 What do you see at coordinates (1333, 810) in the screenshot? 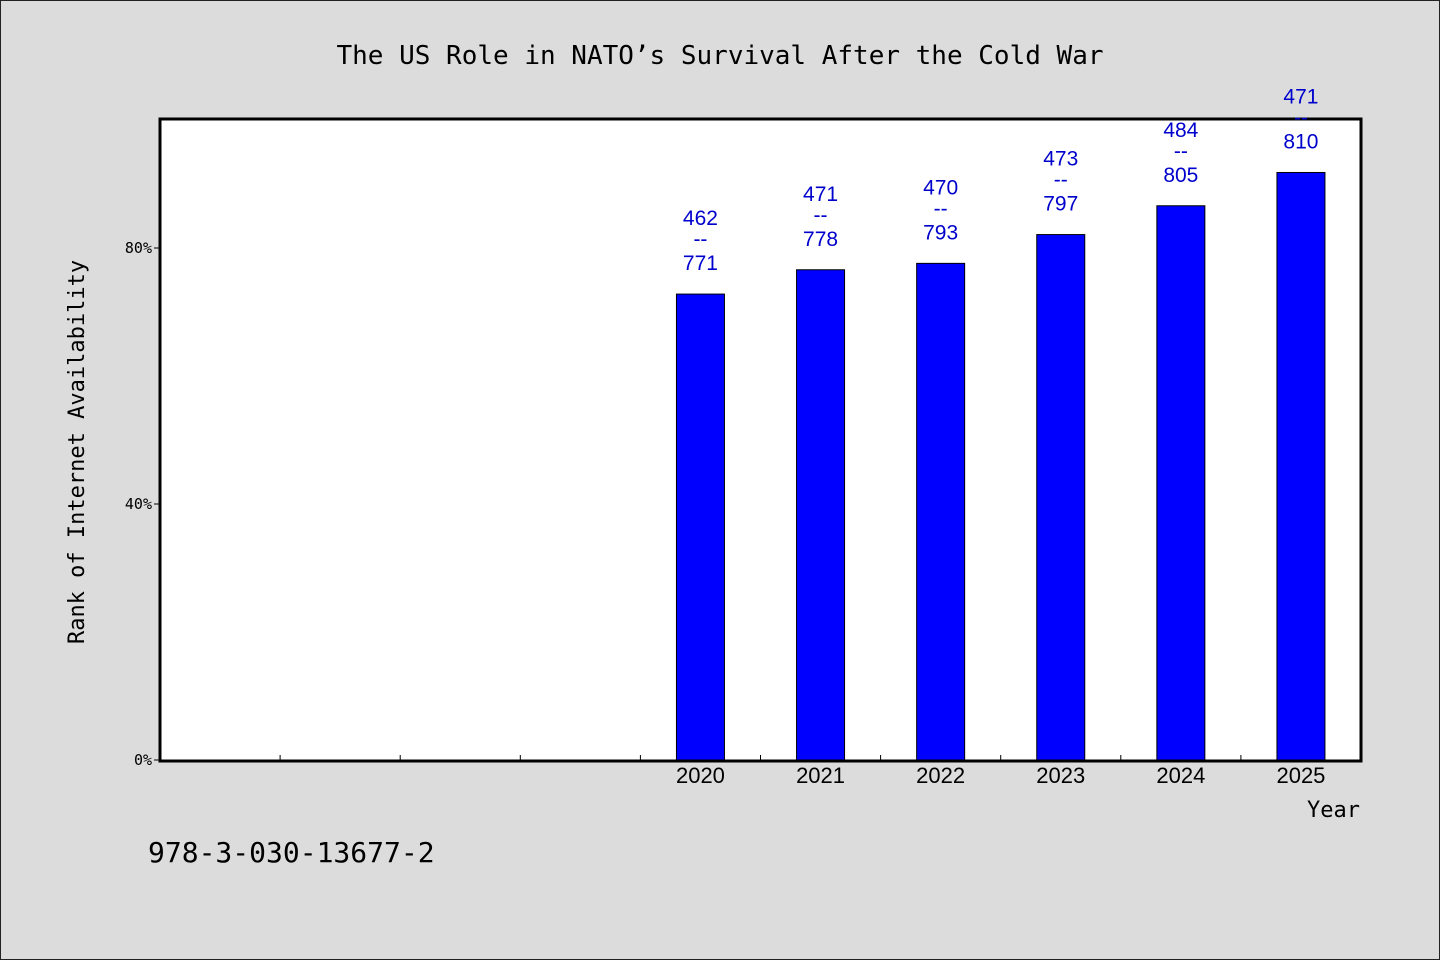
I see `x-axis-label: Year` at bounding box center [1333, 810].